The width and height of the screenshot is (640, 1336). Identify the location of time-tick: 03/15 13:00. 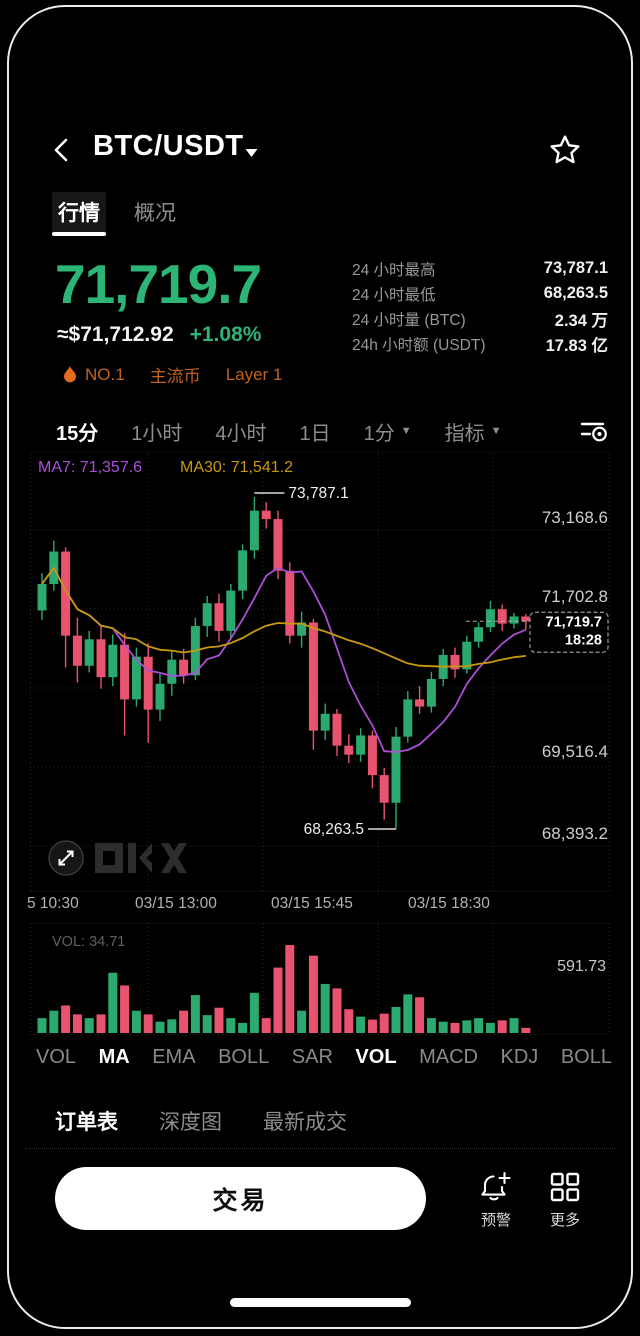
(176, 903).